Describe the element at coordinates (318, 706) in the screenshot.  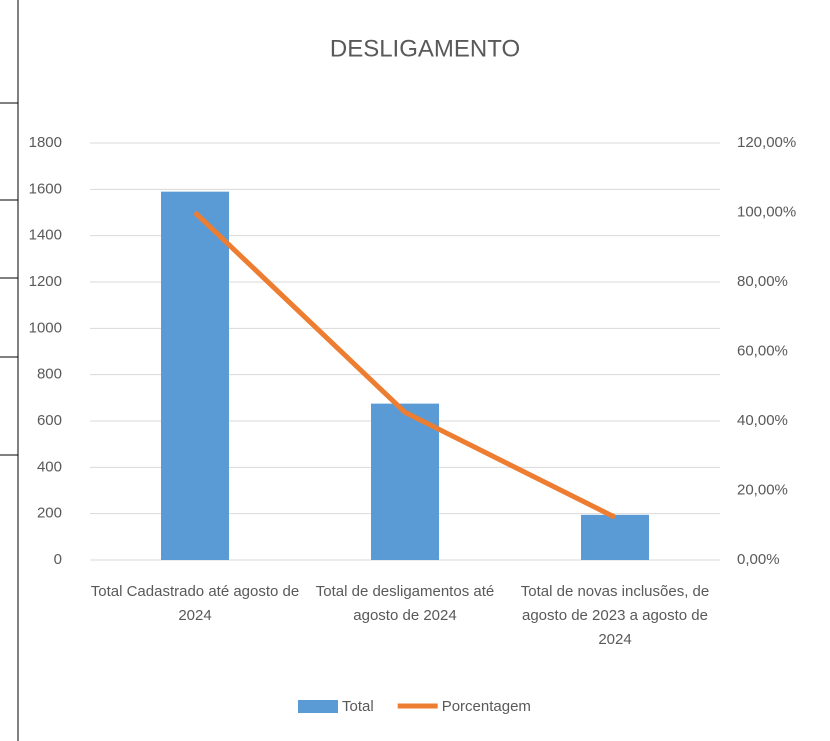
I see `legend-swatch` at that location.